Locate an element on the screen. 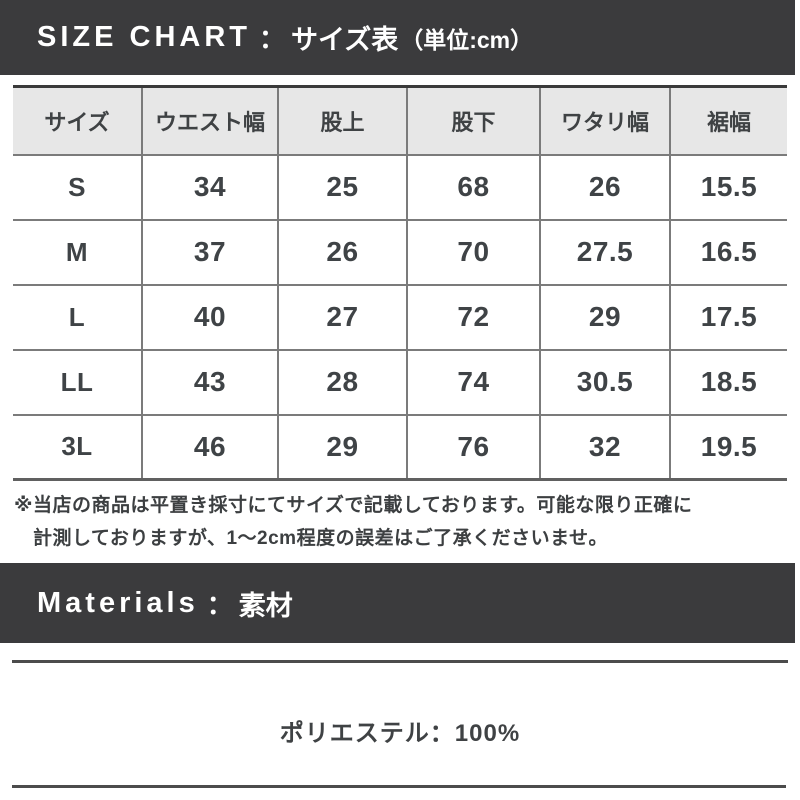 Image resolution: width=800 pixels, height=800 pixels. hem-value: 19.5 is located at coordinates (728, 447).